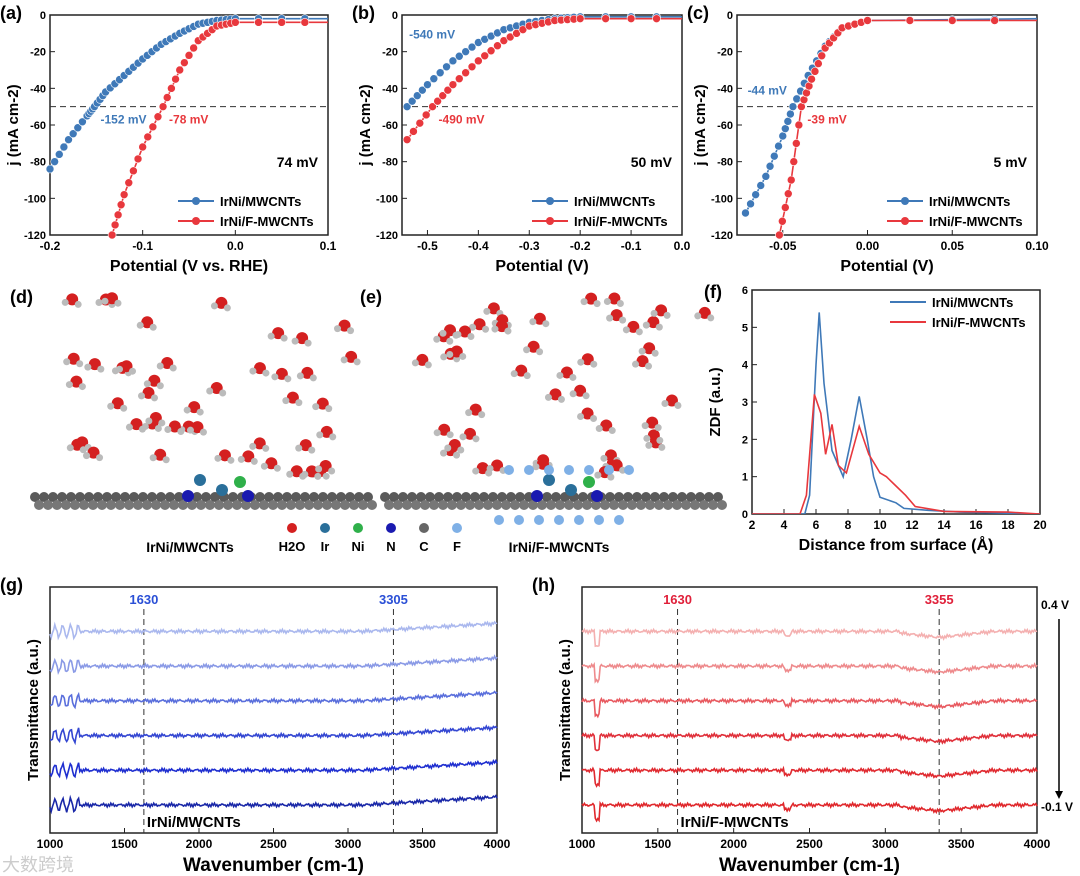  Describe the element at coordinates (457, 546) in the screenshot. I see `atom-legend-label: F` at that location.